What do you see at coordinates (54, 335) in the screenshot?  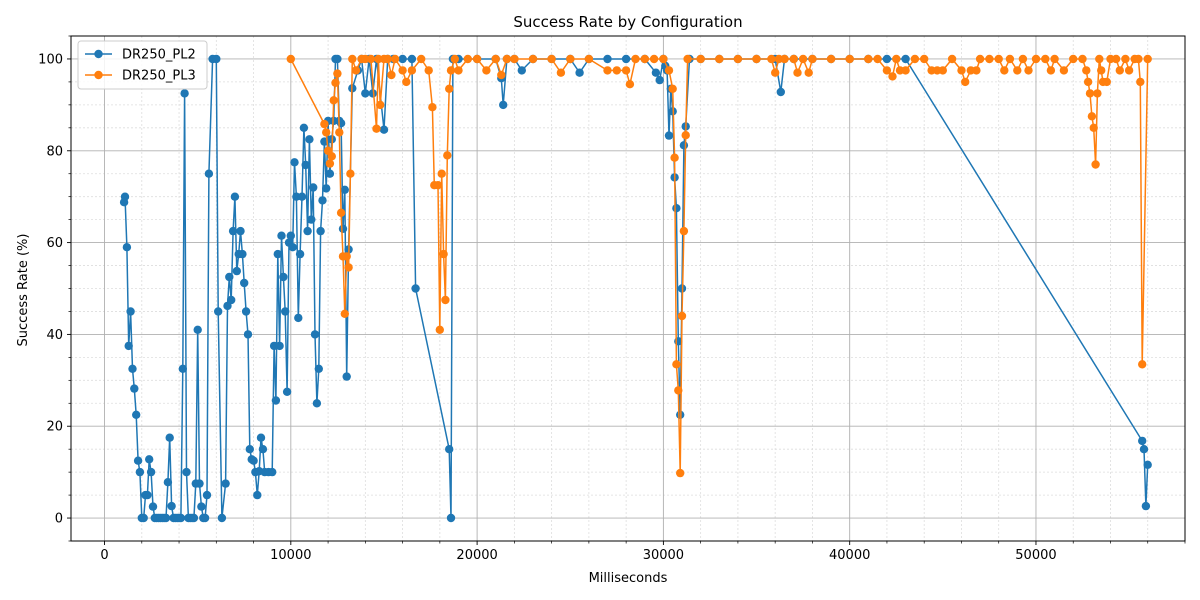 I see `y-tick-label: 40` at bounding box center [54, 335].